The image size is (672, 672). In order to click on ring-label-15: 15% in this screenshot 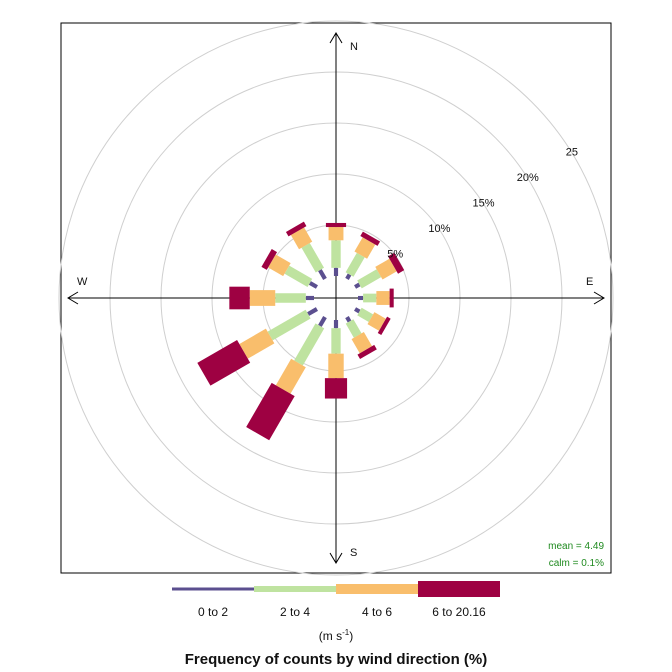, I will do `click(484, 204)`.